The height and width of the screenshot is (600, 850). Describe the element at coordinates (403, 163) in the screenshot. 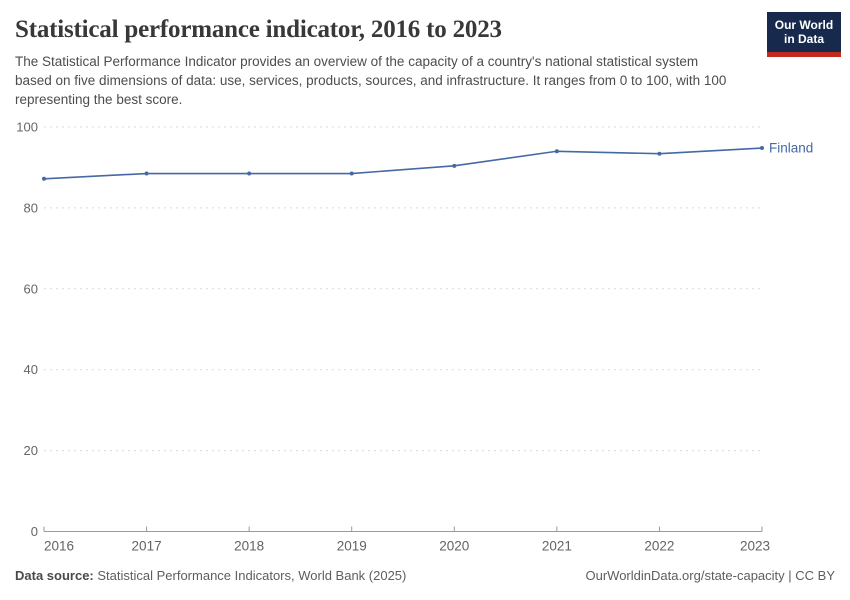

I see `series-line` at that location.